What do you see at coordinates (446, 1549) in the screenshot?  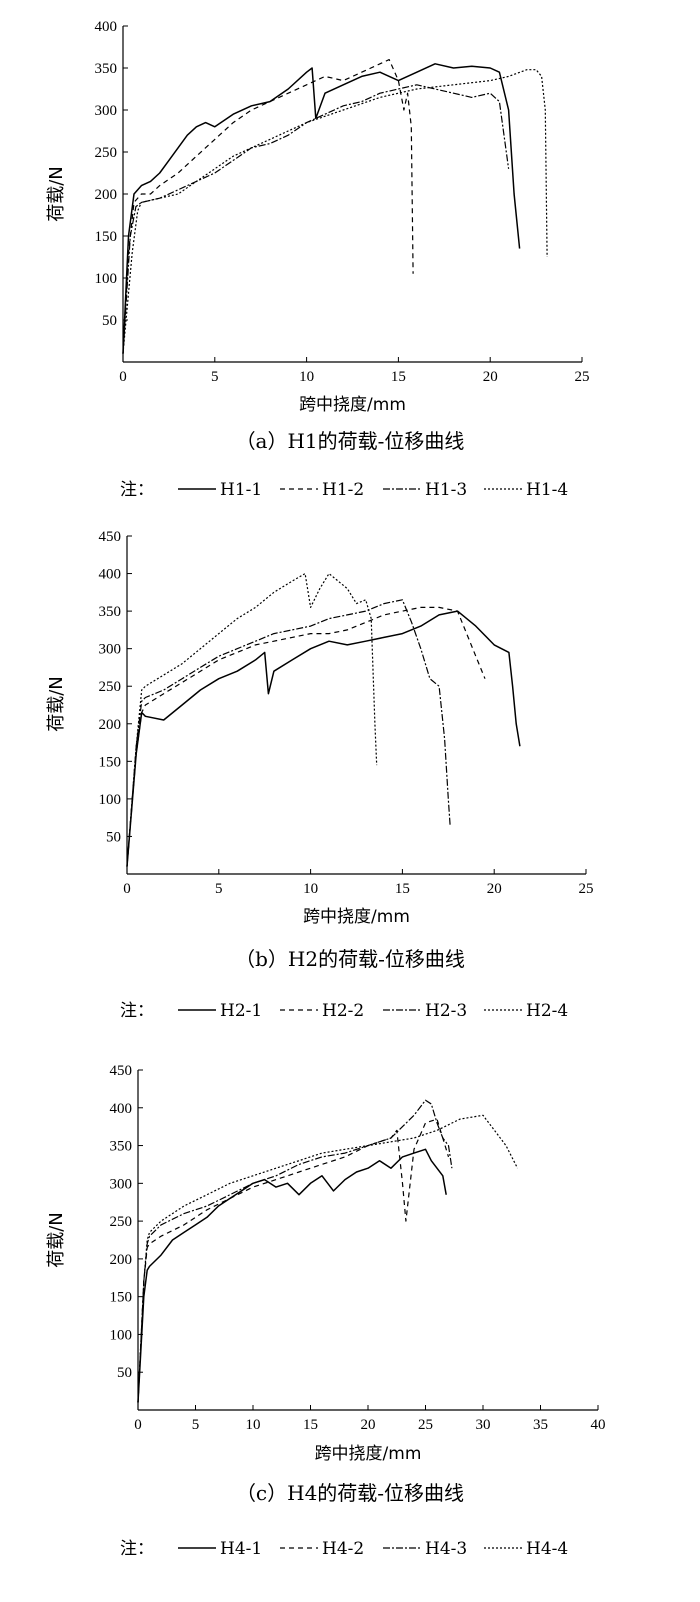 I see `legend-label-H4-3: H4-3` at bounding box center [446, 1549].